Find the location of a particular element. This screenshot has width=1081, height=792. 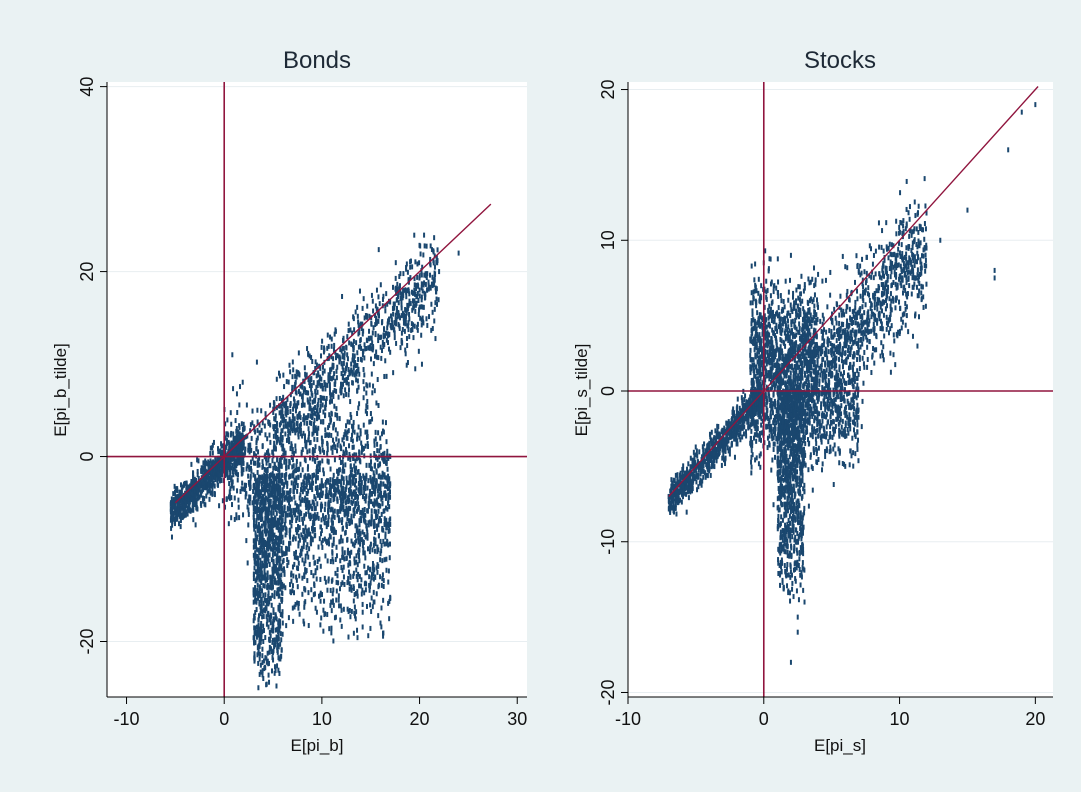

bonds-x-axis-label: E[pi_b] is located at coordinates (317, 745).